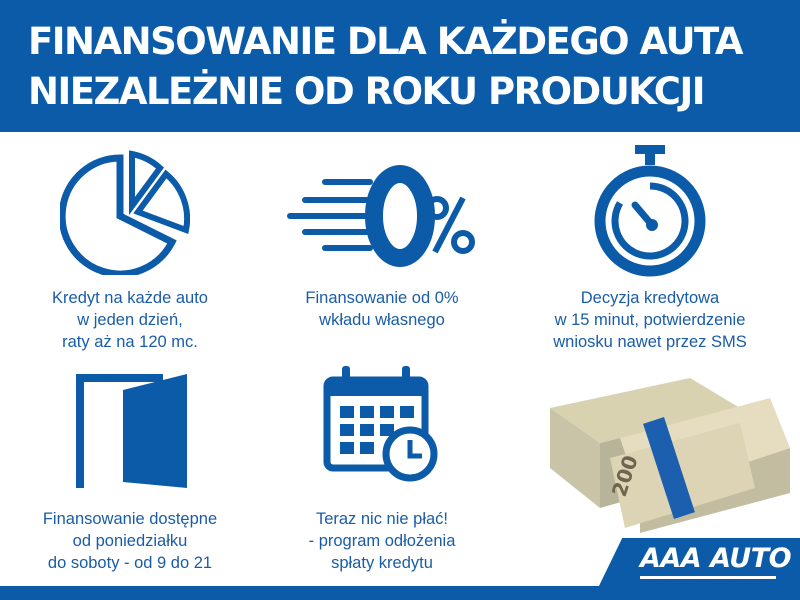 The image size is (800, 600). Describe the element at coordinates (380, 424) in the screenshot. I see `calendar-clock-icon` at that location.